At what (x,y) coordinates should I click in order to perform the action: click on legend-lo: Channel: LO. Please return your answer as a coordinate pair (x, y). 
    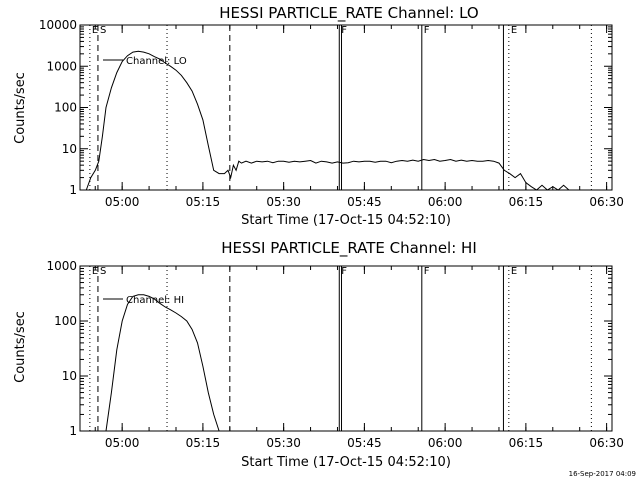
    Looking at the image, I should click on (145, 61).